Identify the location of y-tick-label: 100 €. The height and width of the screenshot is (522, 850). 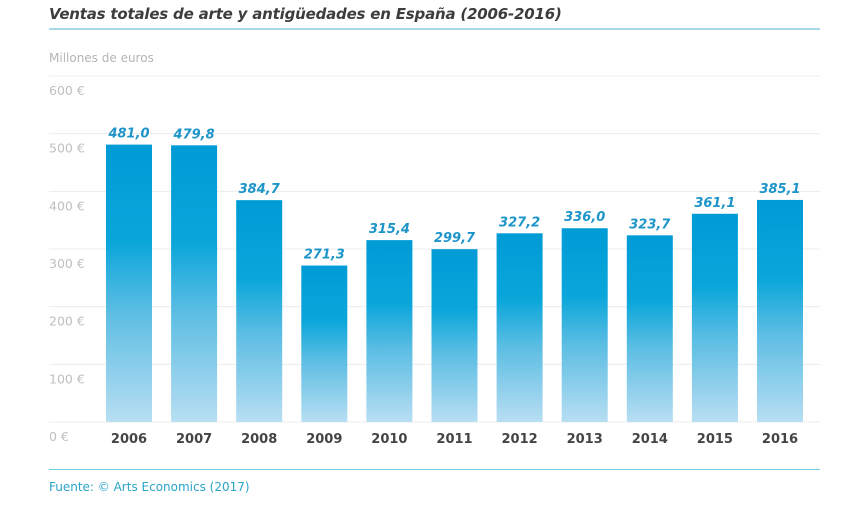
(67, 378).